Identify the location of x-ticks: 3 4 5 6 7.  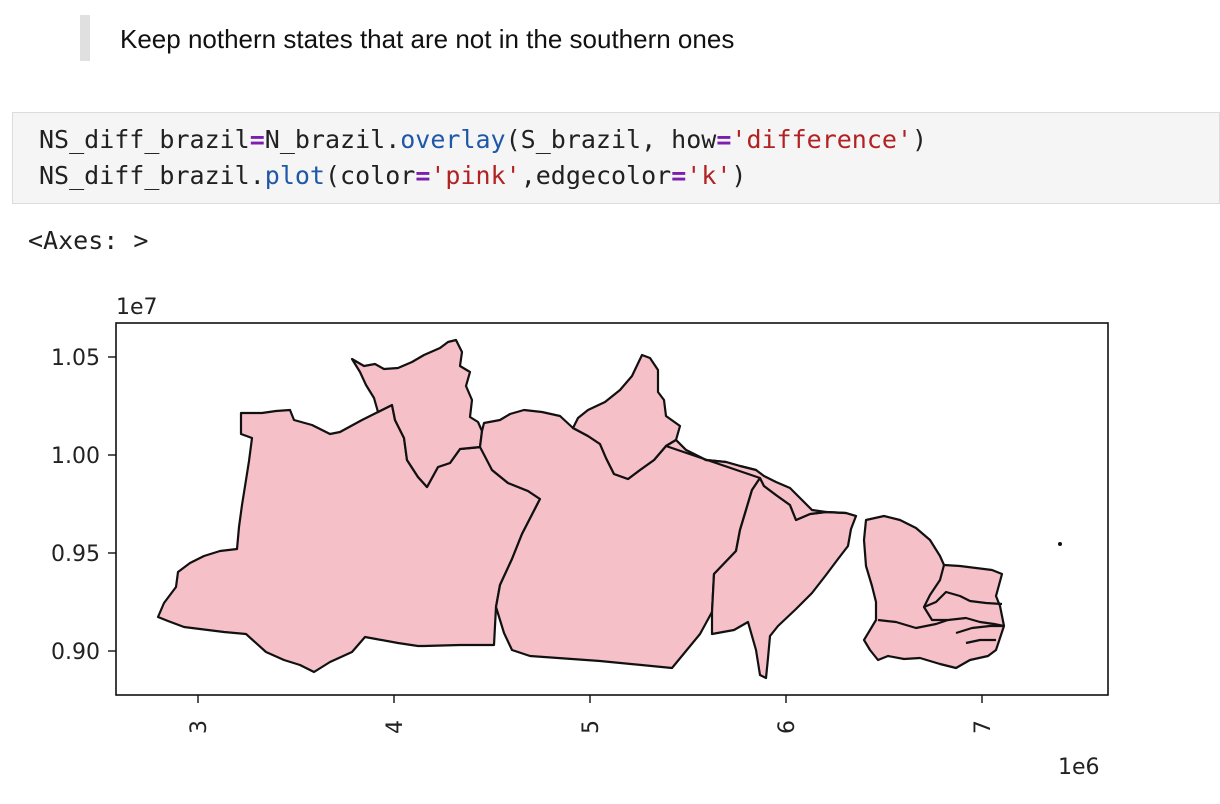
(591, 714).